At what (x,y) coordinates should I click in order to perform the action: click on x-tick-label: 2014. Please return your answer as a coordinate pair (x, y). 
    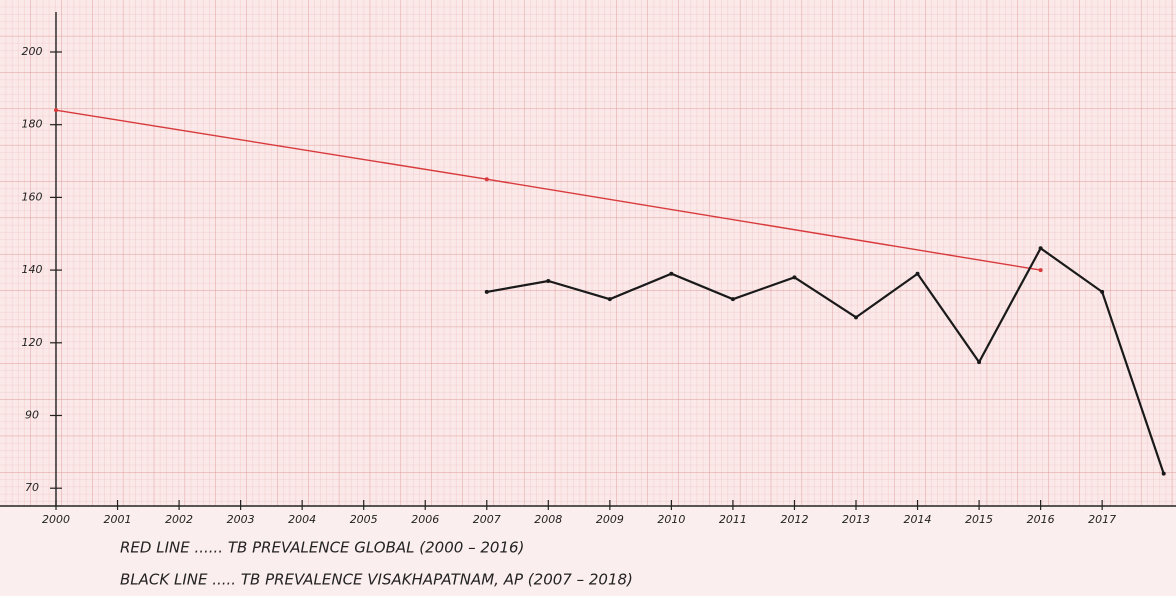
    Looking at the image, I should click on (918, 519).